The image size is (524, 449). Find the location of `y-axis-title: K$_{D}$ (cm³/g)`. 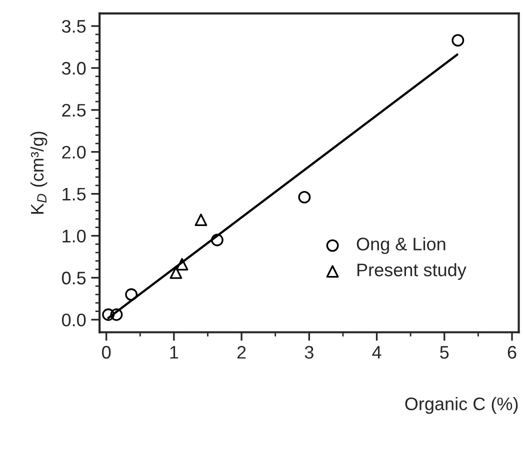

y-axis-title: K$_{D}$ (cm³/g) is located at coordinates (39, 173).